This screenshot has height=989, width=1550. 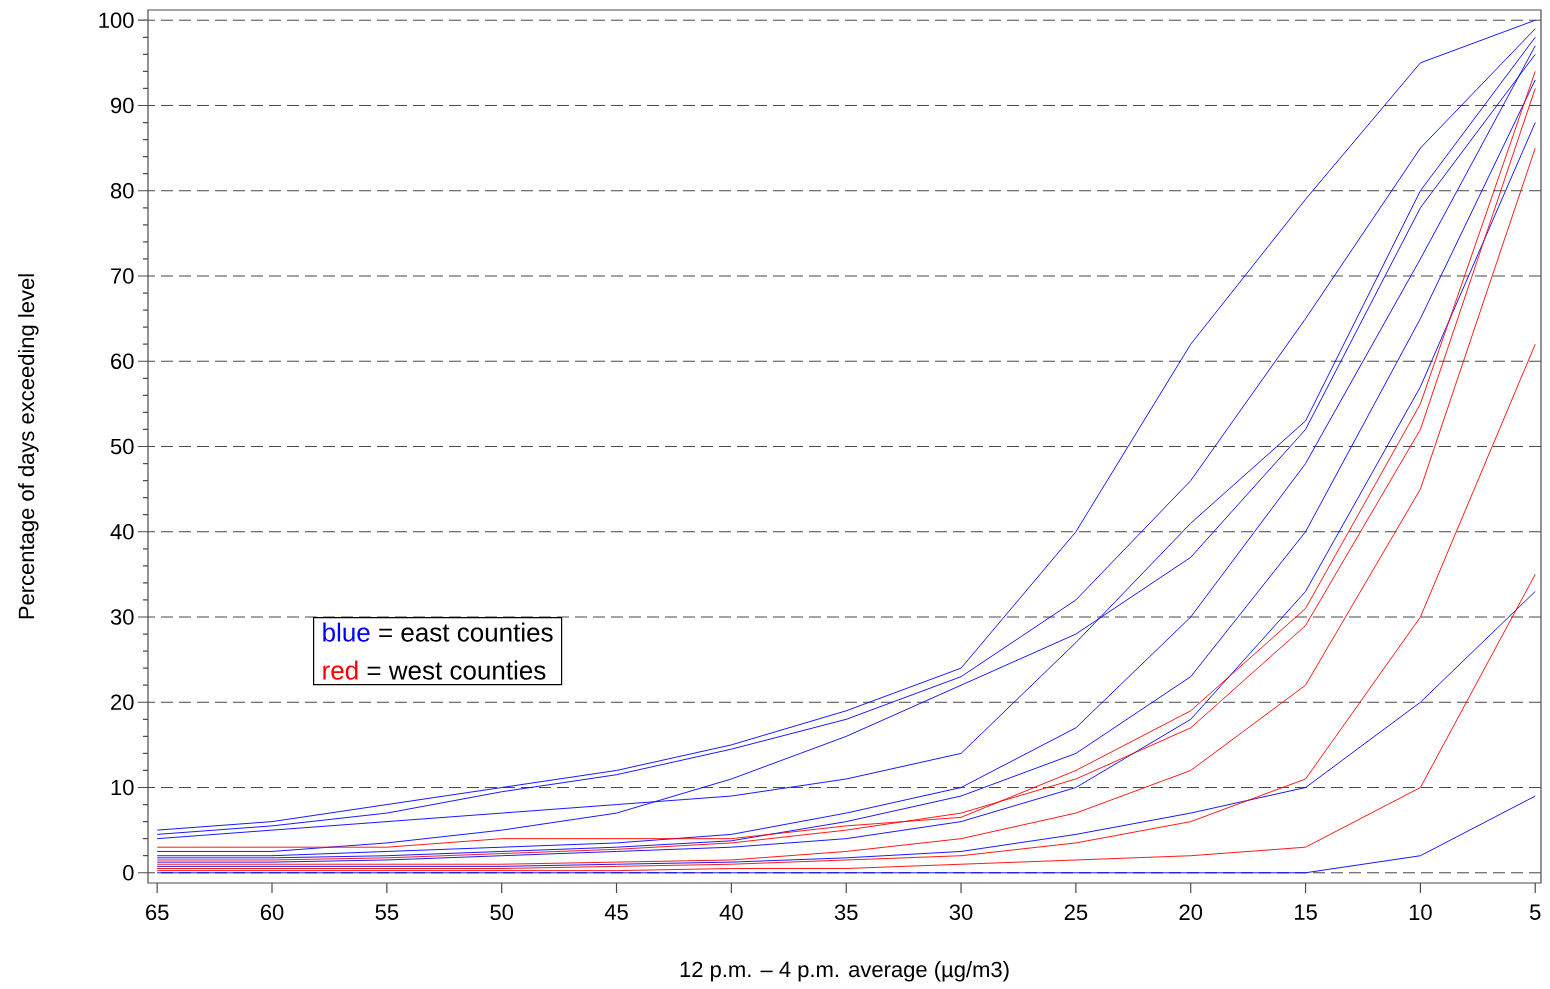 I want to click on x-tick-label: 60, so click(x=272, y=912).